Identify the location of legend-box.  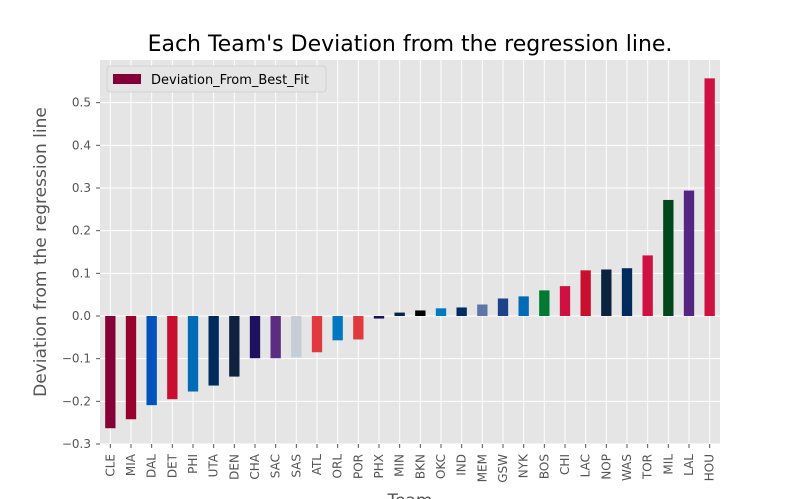
(216, 79).